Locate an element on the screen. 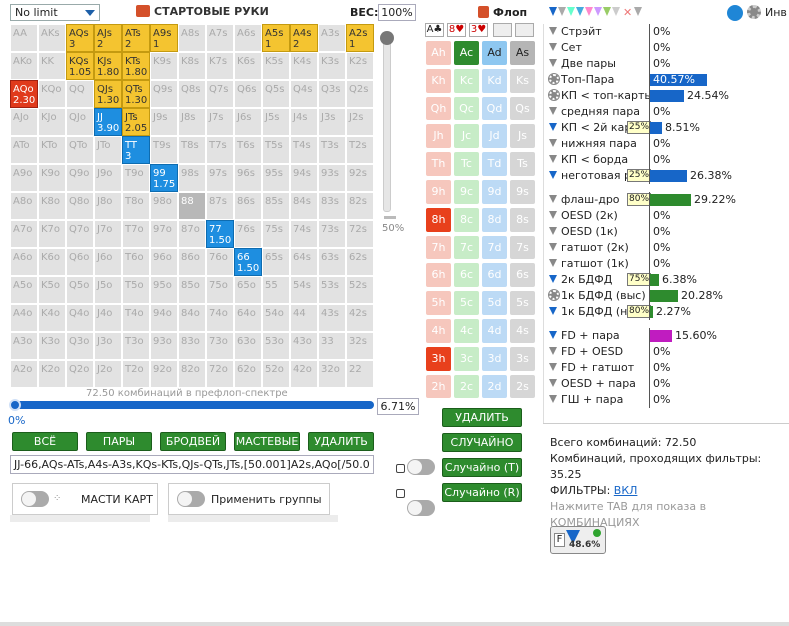  suited-button: МАСТЕВЫЕ is located at coordinates (267, 441).